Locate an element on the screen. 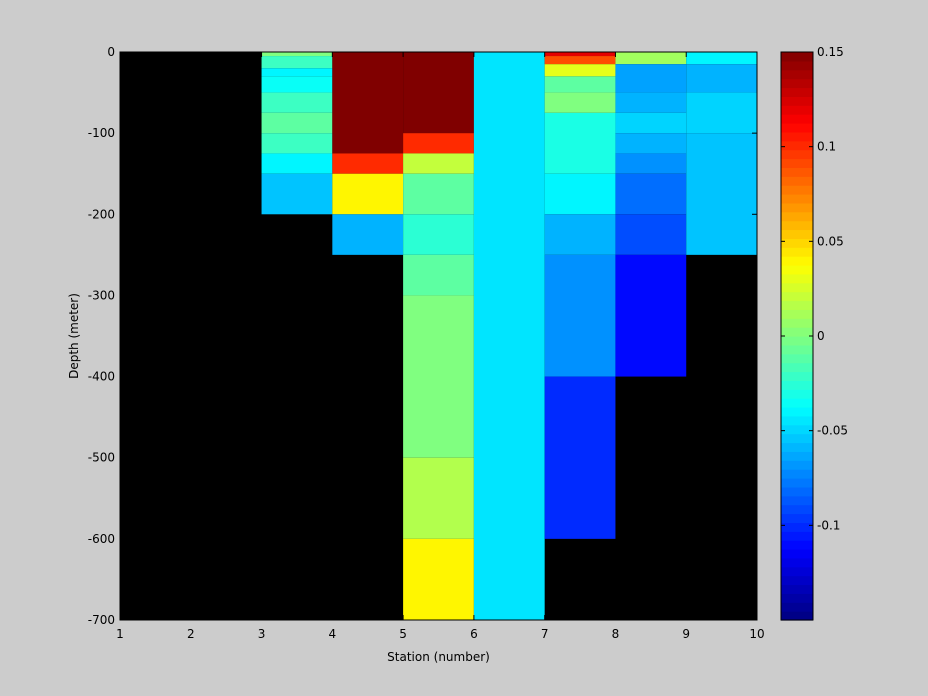 Image resolution: width=928 pixels, height=696 pixels. y-tick-label: 0 is located at coordinates (111, 52).